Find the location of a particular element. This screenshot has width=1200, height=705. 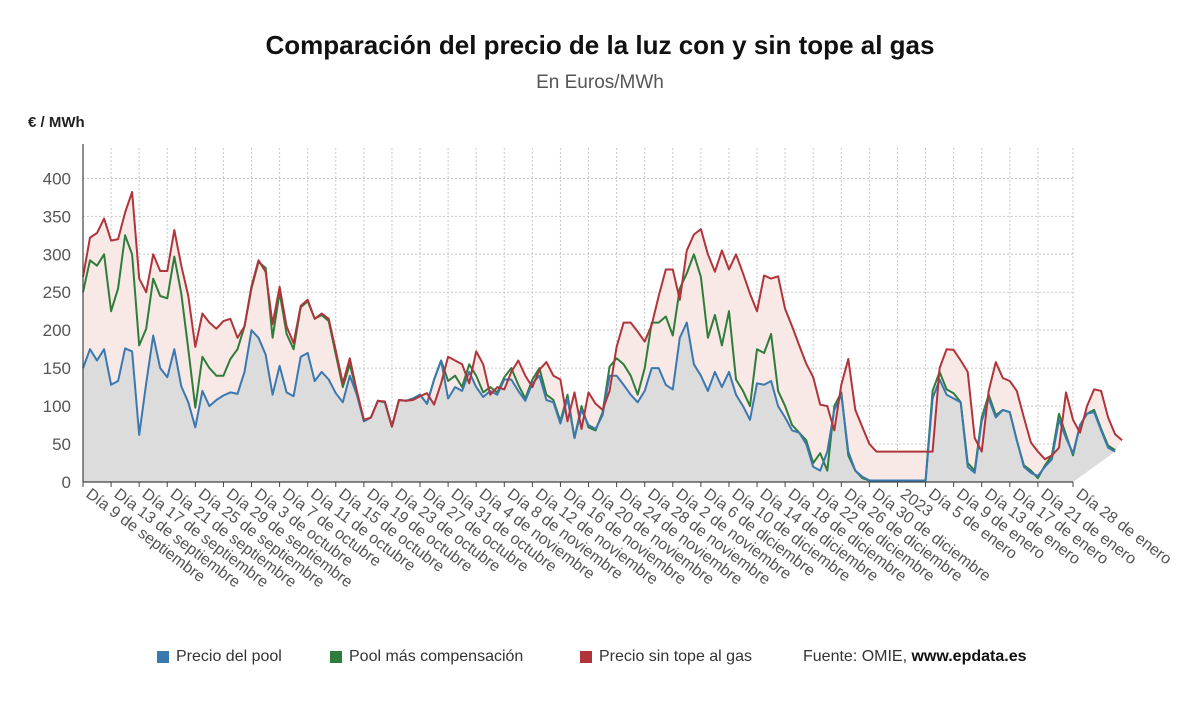

y-tick-label: 200 is located at coordinates (57, 330).